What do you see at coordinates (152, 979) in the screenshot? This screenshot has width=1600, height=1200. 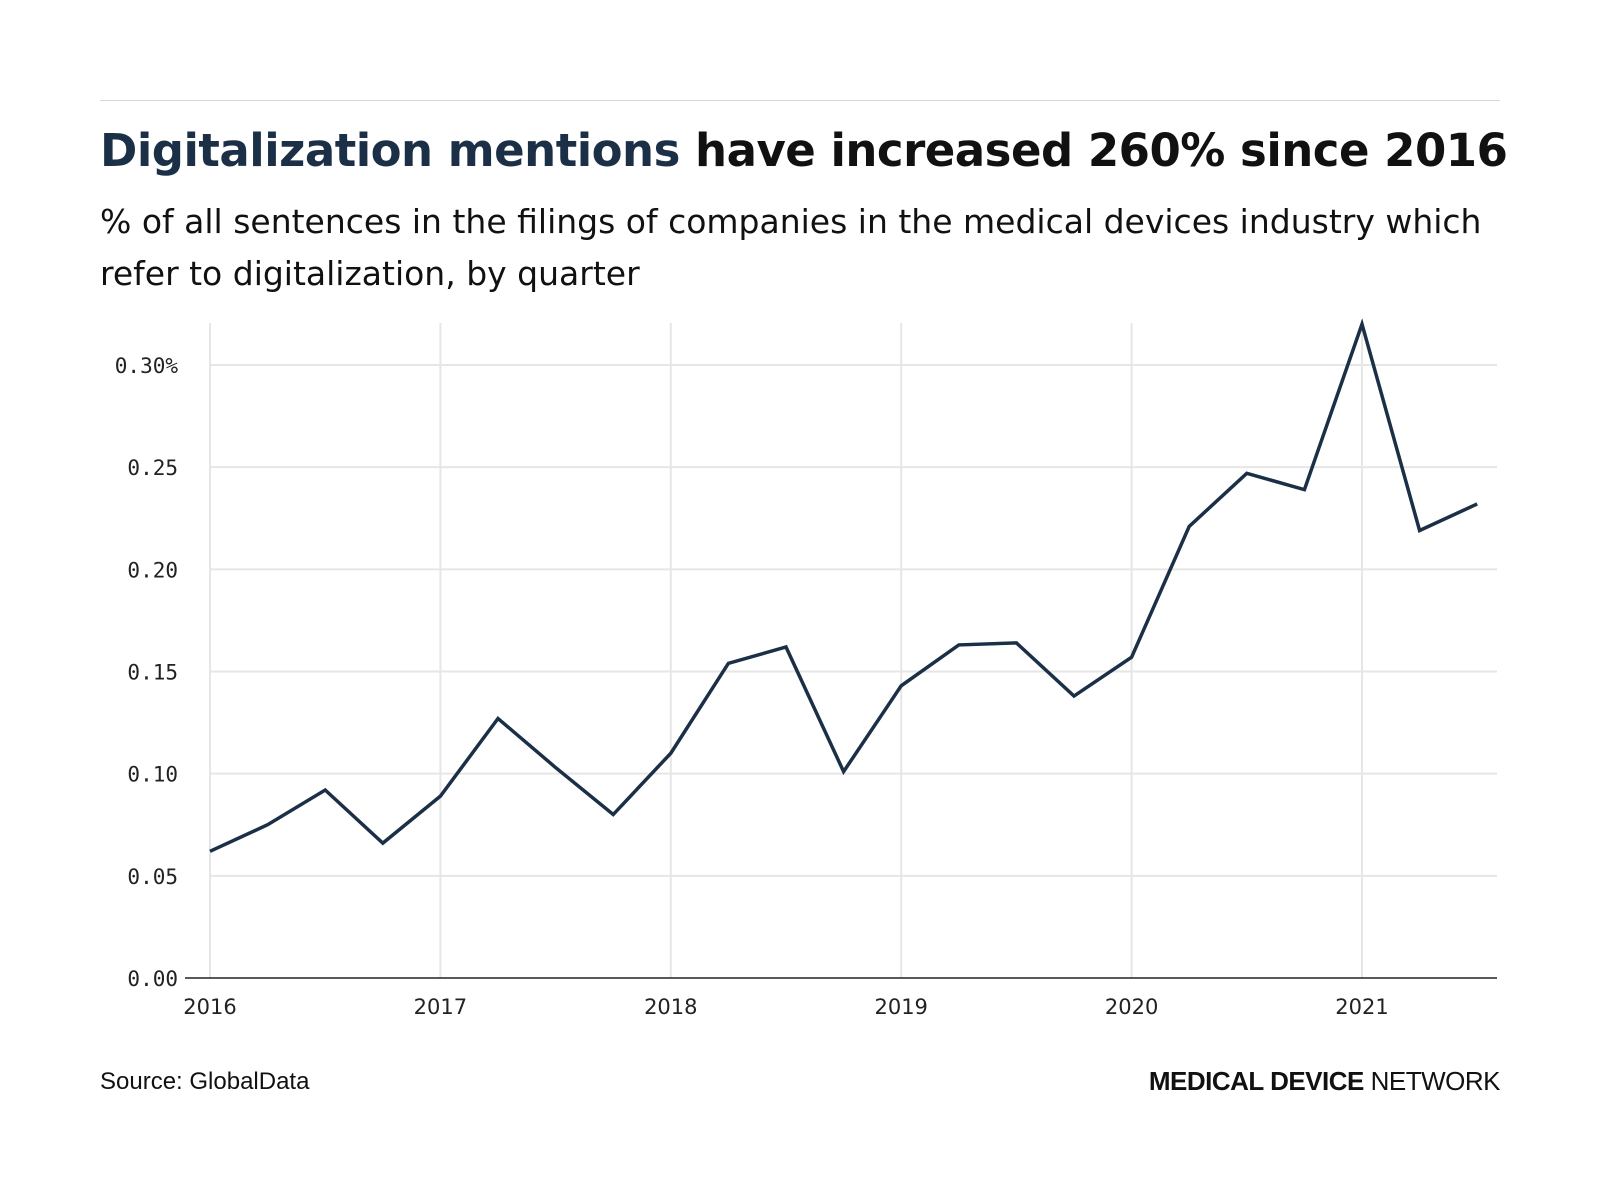 I see `y-tick-label: 0.00` at bounding box center [152, 979].